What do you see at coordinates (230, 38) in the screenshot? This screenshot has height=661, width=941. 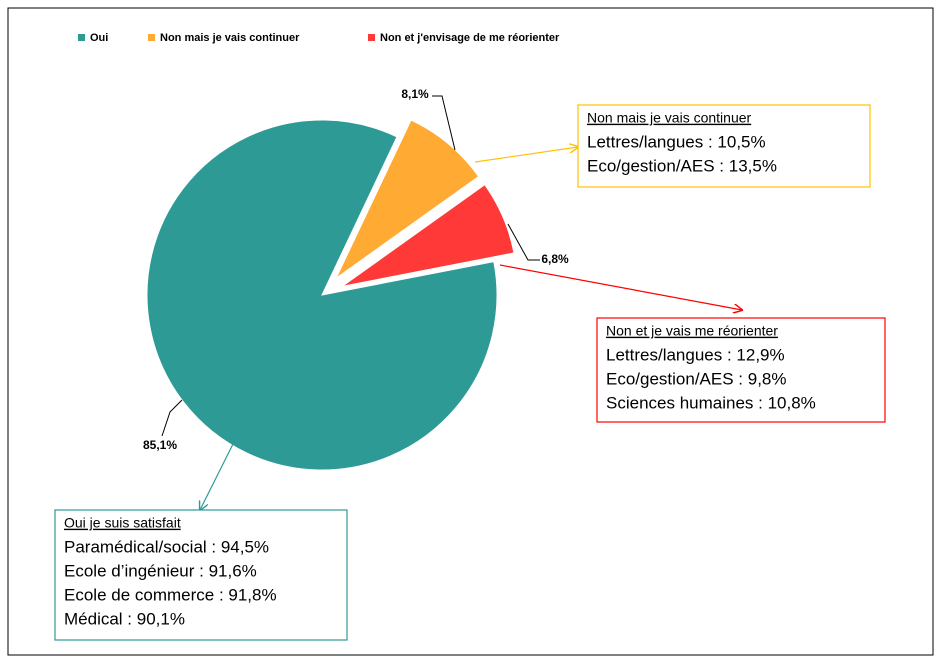 I see `legend-label: Non mais je vais continuer` at bounding box center [230, 38].